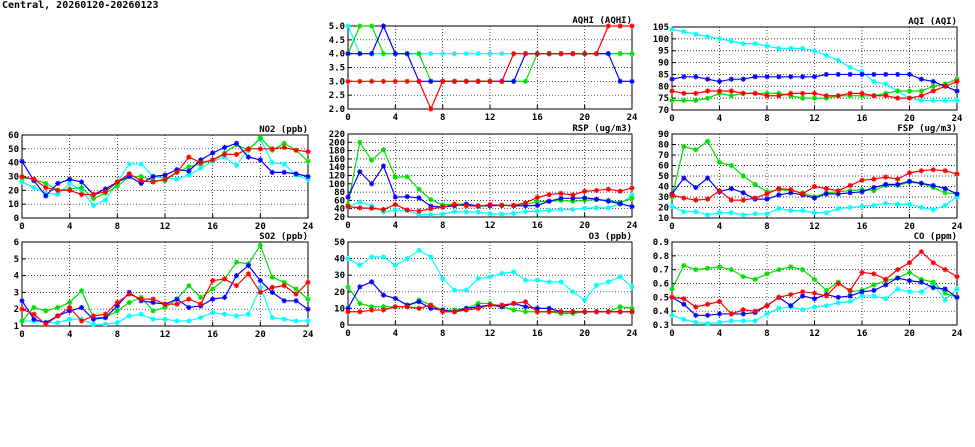 The width and height of the screenshot is (975, 447). Describe the element at coordinates (13, 164) in the screenshot. I see `y-tick-label: 40` at that location.